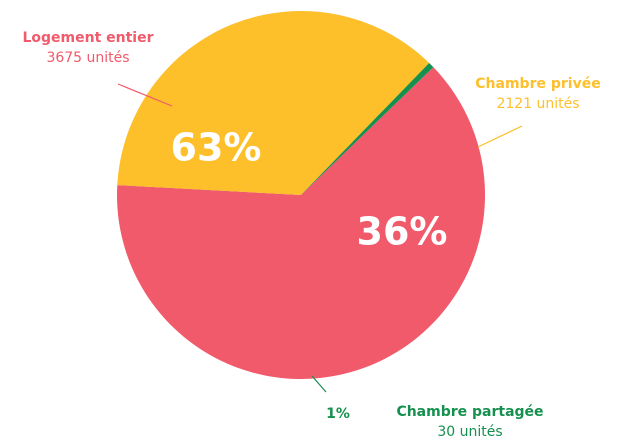 The height and width of the screenshot is (443, 631). I want to click on slice-name: Logement entier, so click(87, 38).